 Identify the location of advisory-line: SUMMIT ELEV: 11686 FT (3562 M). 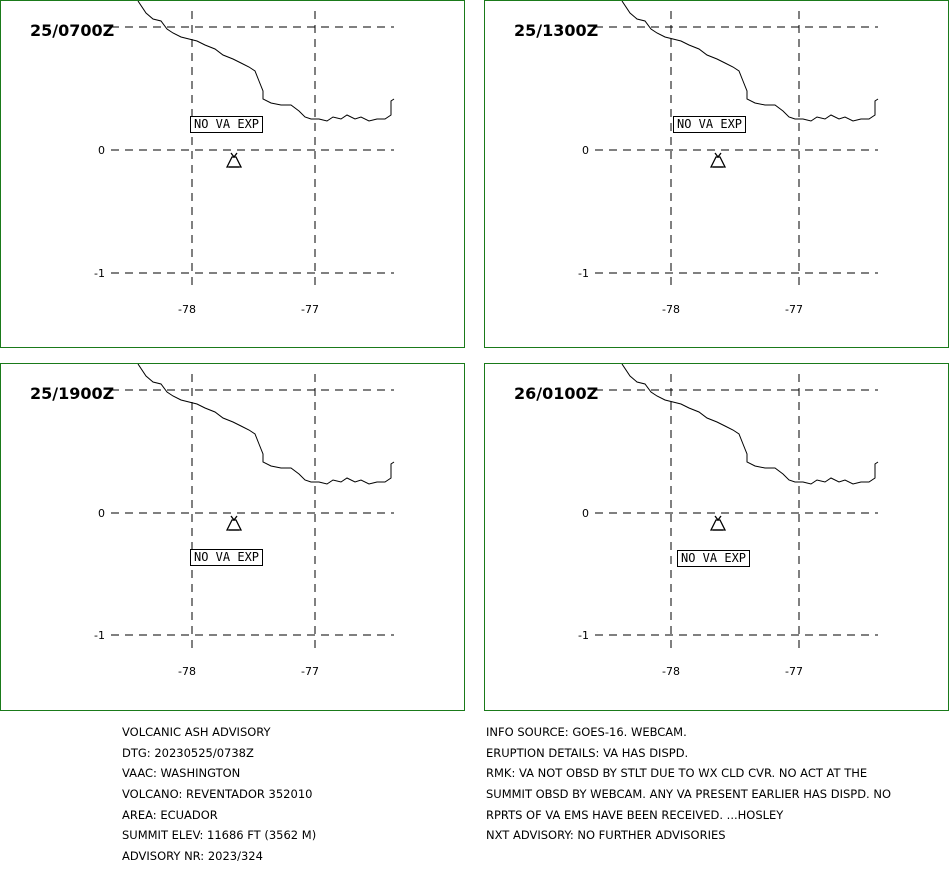
(219, 835).